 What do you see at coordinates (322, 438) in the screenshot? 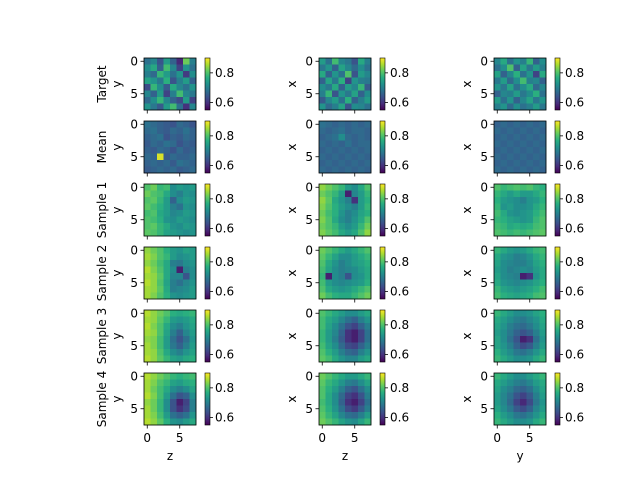
I see `x-tick-label: 0` at bounding box center [322, 438].